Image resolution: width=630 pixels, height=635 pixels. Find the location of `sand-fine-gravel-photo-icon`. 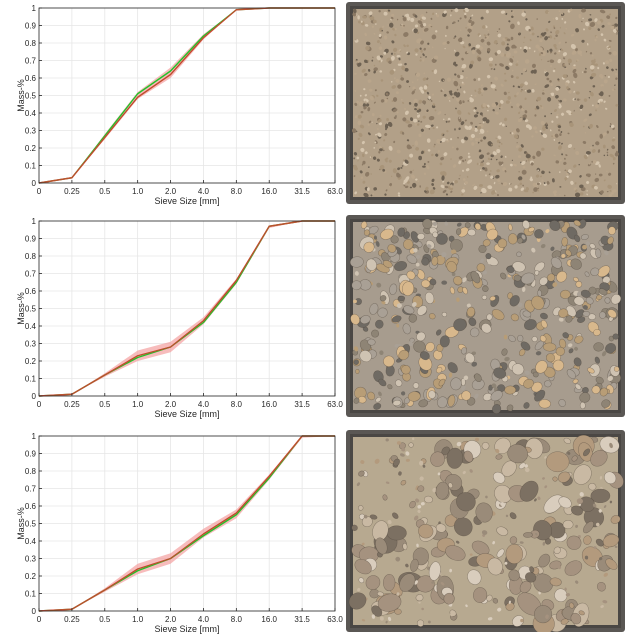

sand-fine-gravel-photo-icon is located at coordinates (485, 103).